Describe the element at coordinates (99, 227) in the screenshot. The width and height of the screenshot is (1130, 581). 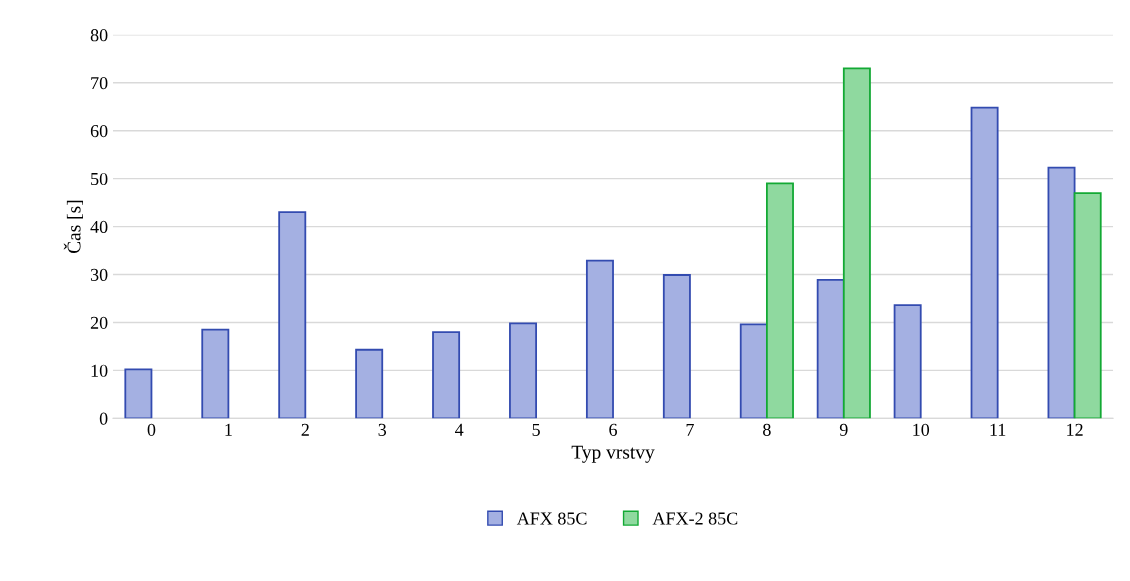
I see `y-tick-label: 40` at that location.